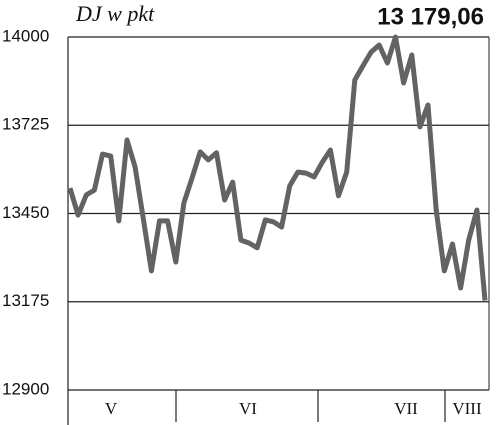 The height and width of the screenshot is (425, 500). Describe the element at coordinates (25, 124) in the screenshot. I see `y-tick-label: 13725` at that location.